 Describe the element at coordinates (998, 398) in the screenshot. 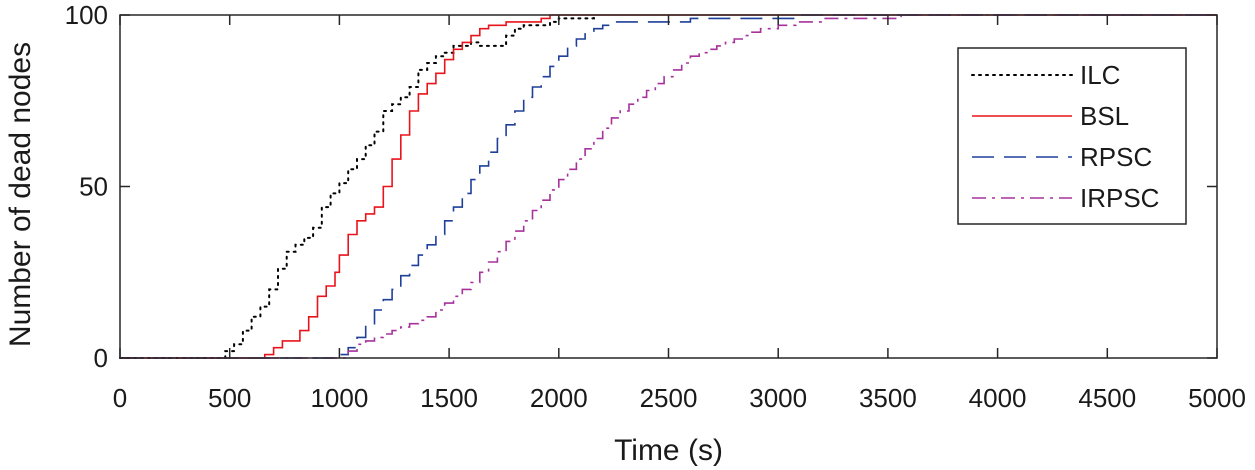

I see `x-tick-label: 4000` at that location.